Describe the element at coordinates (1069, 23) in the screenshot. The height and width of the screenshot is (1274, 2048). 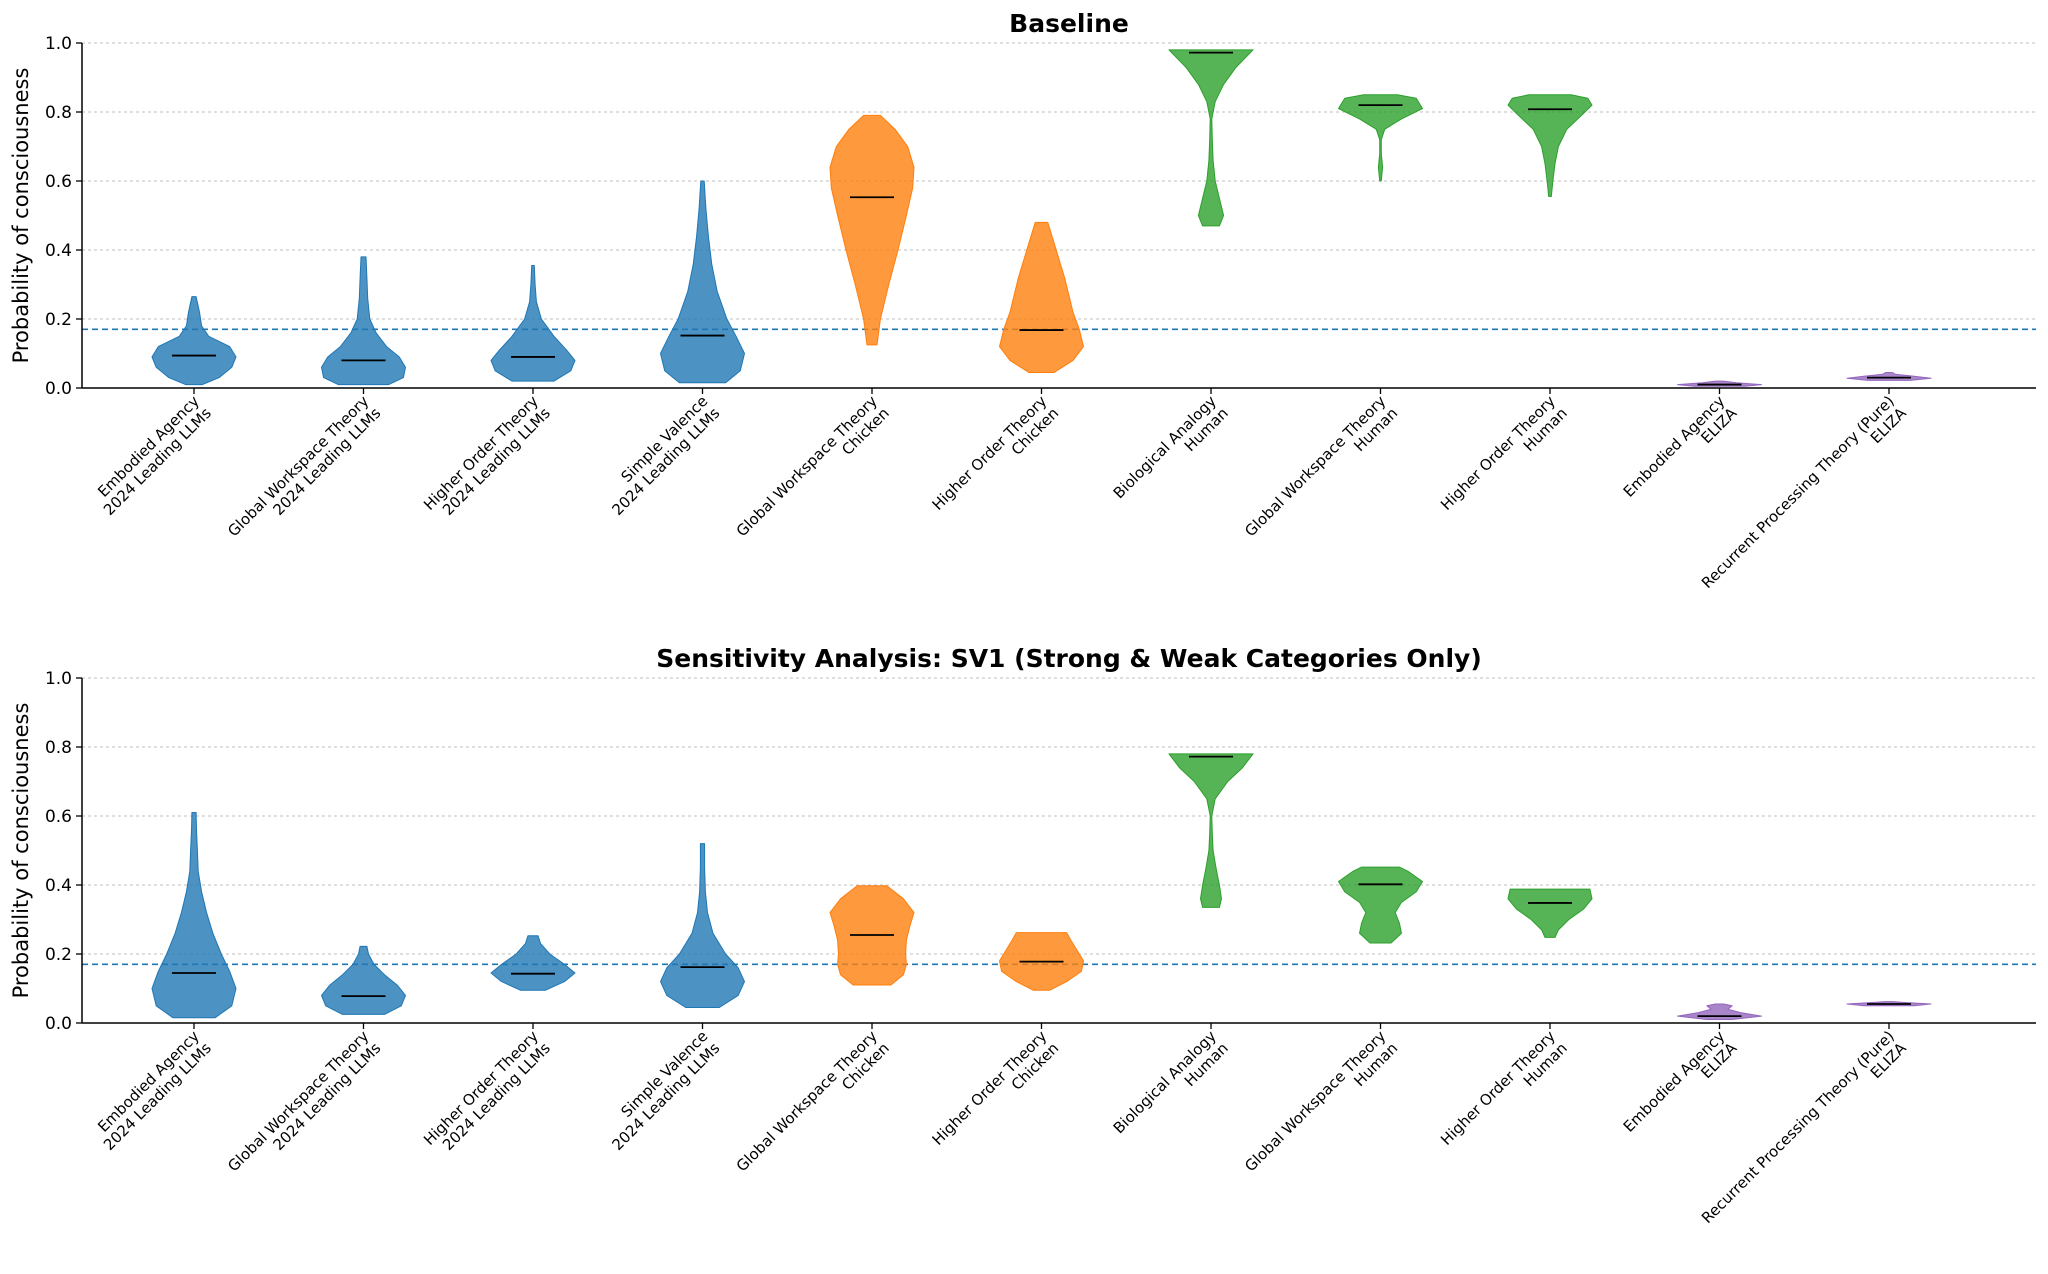
I see `chart-title: Baseline` at that location.